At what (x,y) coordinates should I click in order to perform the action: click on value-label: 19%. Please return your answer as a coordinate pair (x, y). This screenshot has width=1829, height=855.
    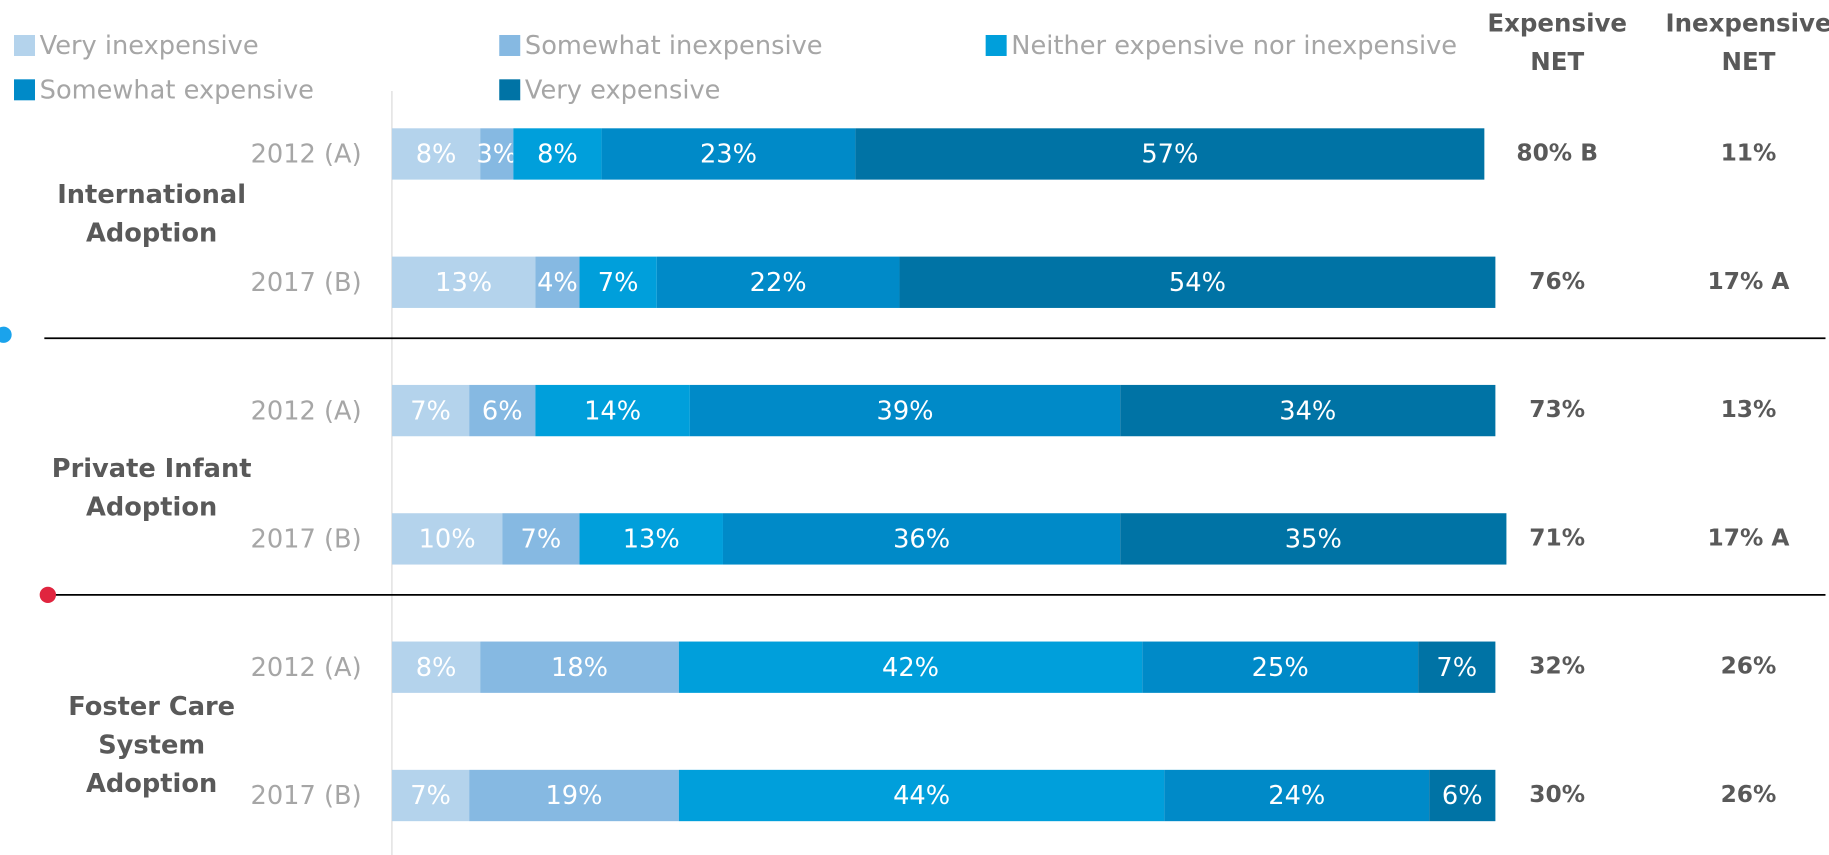
    Looking at the image, I should click on (573, 796).